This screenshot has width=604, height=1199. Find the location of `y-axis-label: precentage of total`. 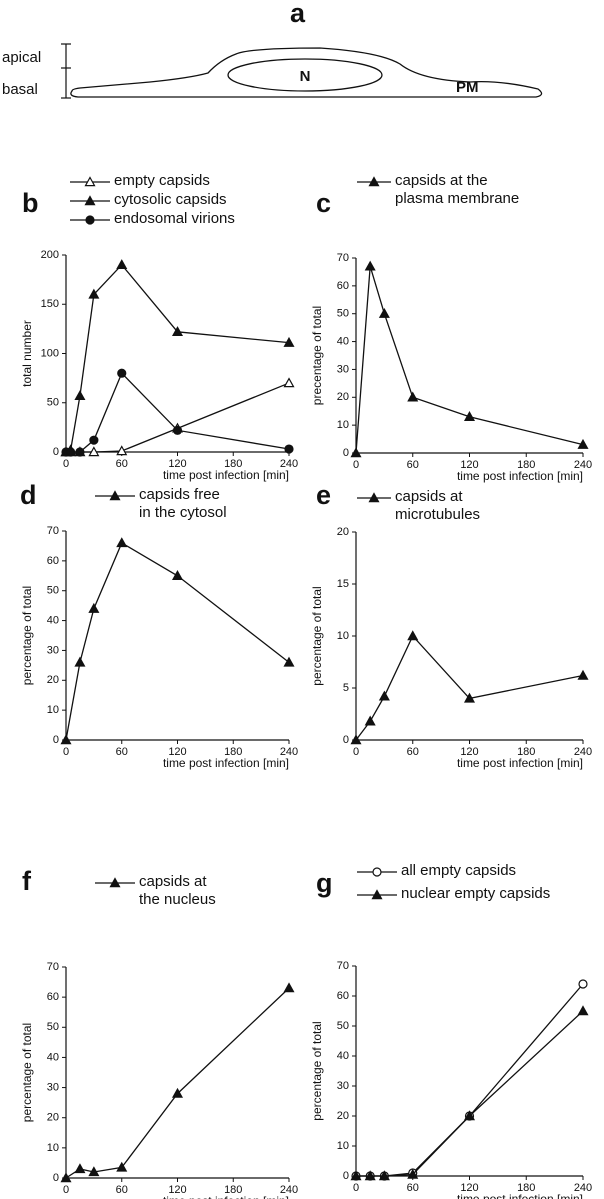

y-axis-label: precentage of total is located at coordinates (317, 355).